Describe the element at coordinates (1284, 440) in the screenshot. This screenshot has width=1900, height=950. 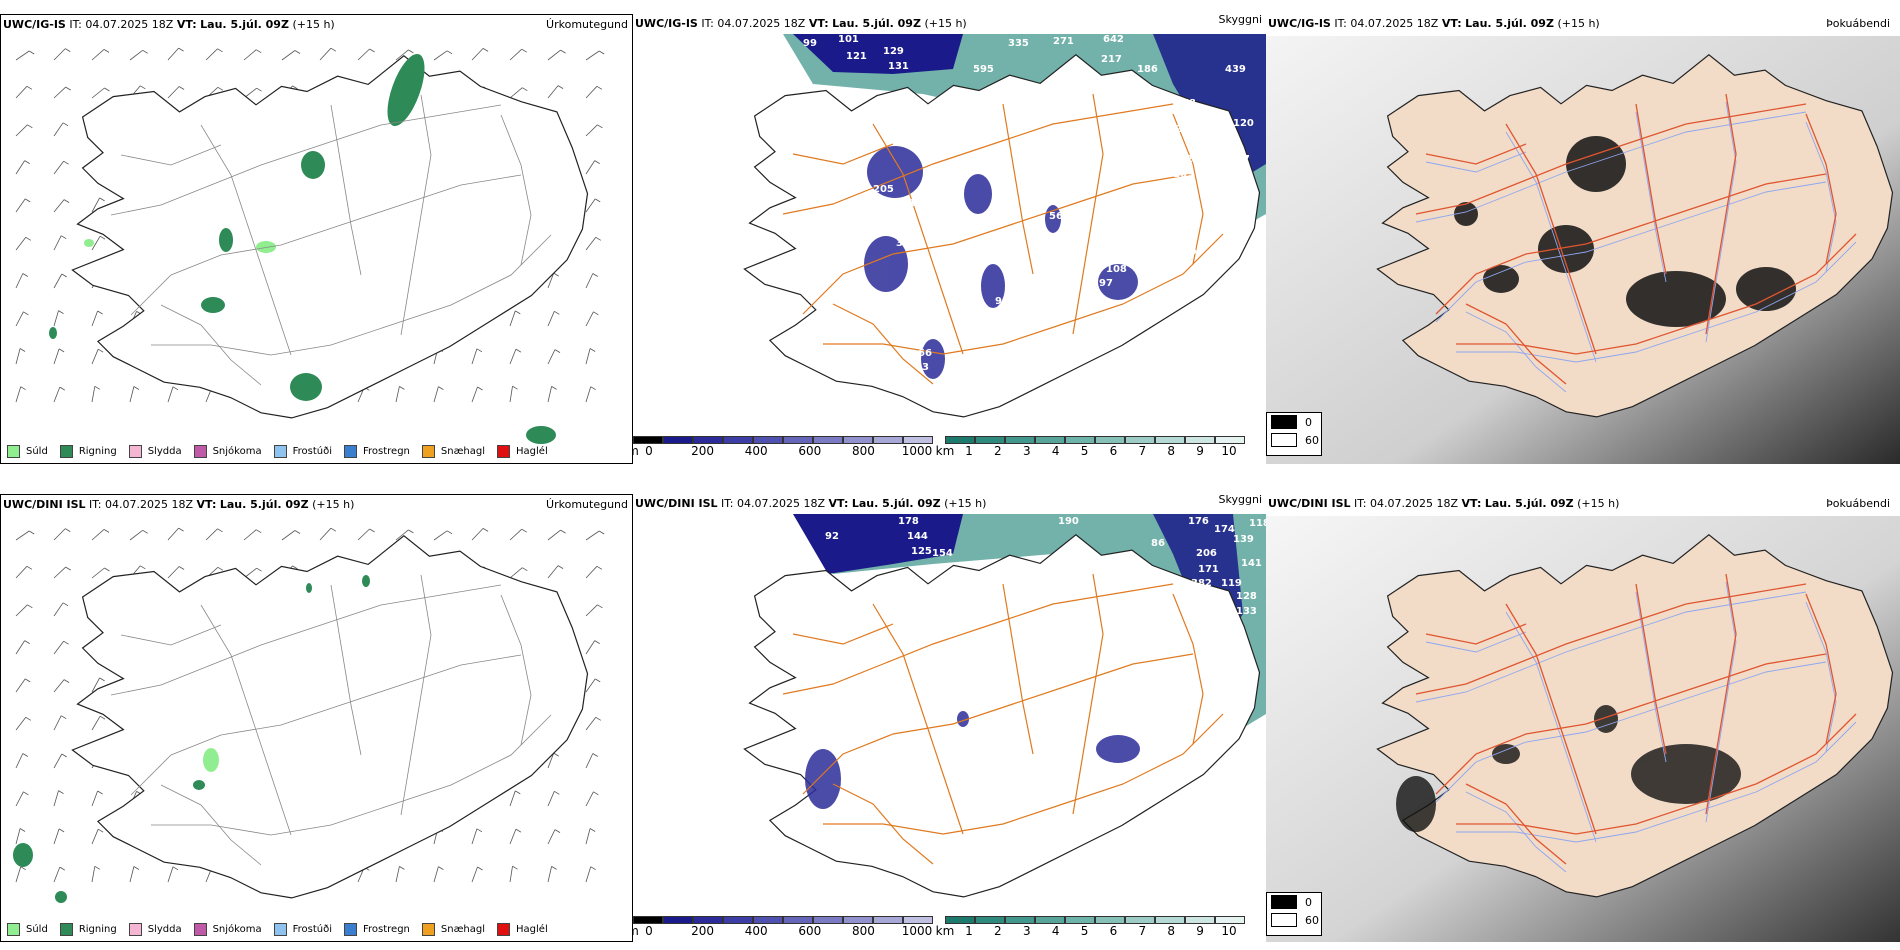
I see `fog-legend-swatch` at that location.